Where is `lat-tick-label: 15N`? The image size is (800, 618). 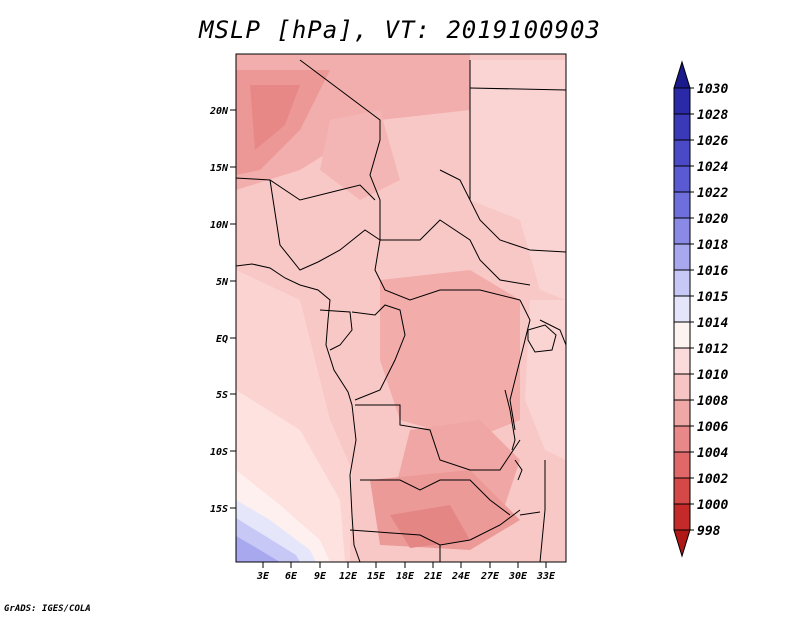
lat-tick-label: 15N is located at coordinates (219, 168).